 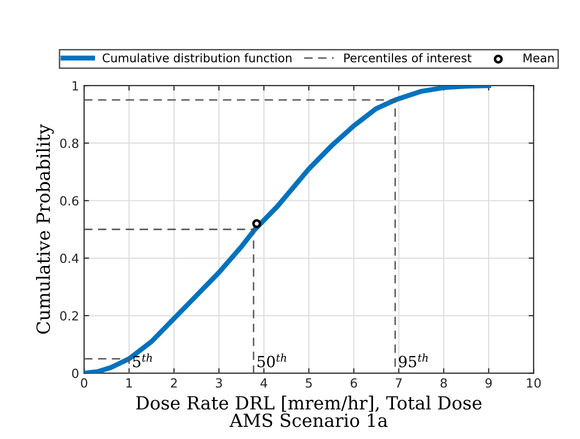 I want to click on x-tick-label: 2, so click(x=173, y=383).